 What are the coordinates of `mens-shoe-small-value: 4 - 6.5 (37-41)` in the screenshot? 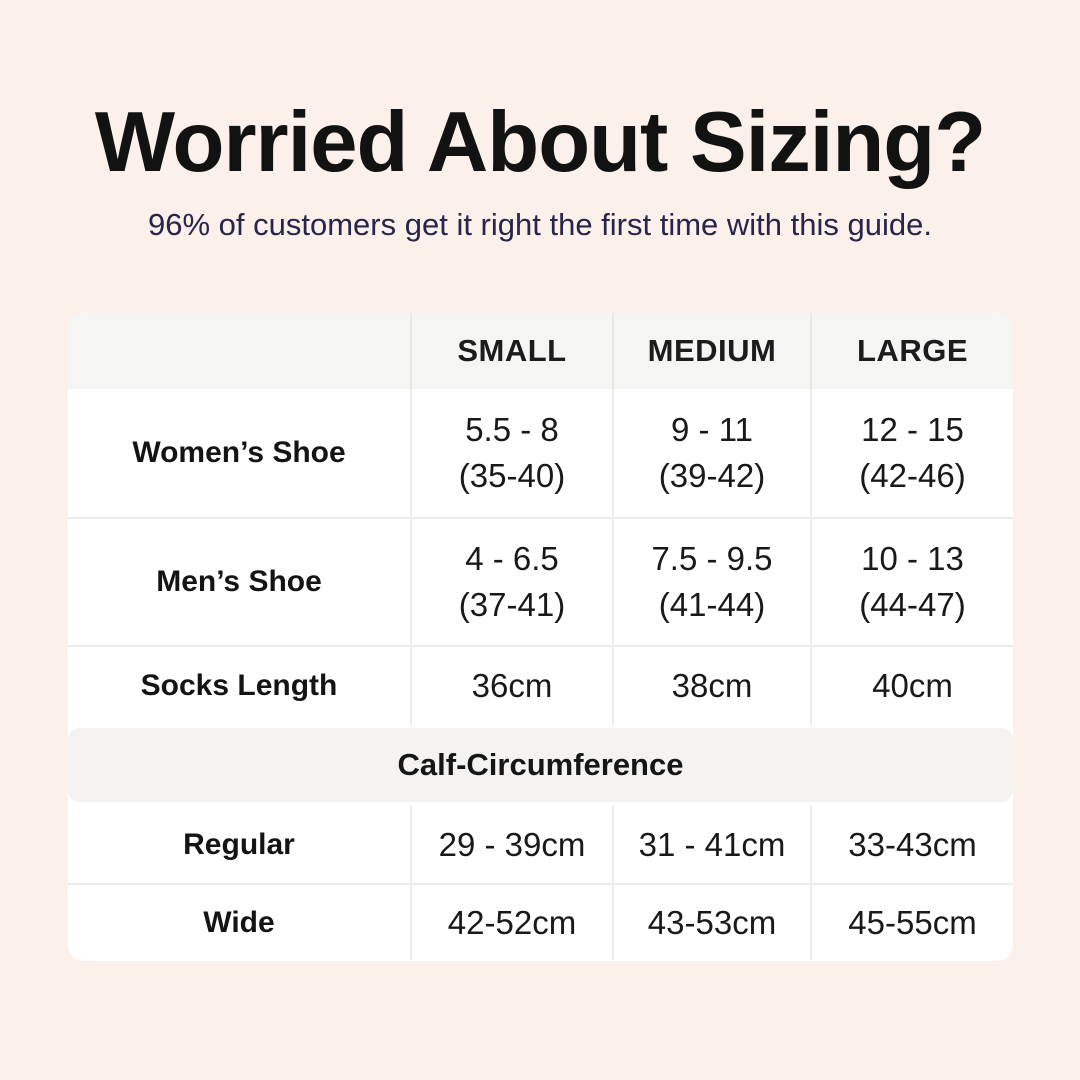 It's located at (511, 582).